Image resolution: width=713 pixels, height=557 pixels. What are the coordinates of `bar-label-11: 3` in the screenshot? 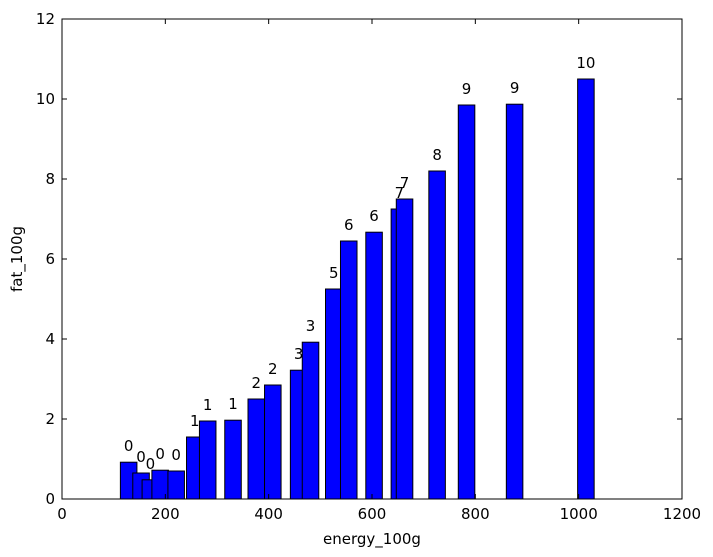 It's located at (311, 326).